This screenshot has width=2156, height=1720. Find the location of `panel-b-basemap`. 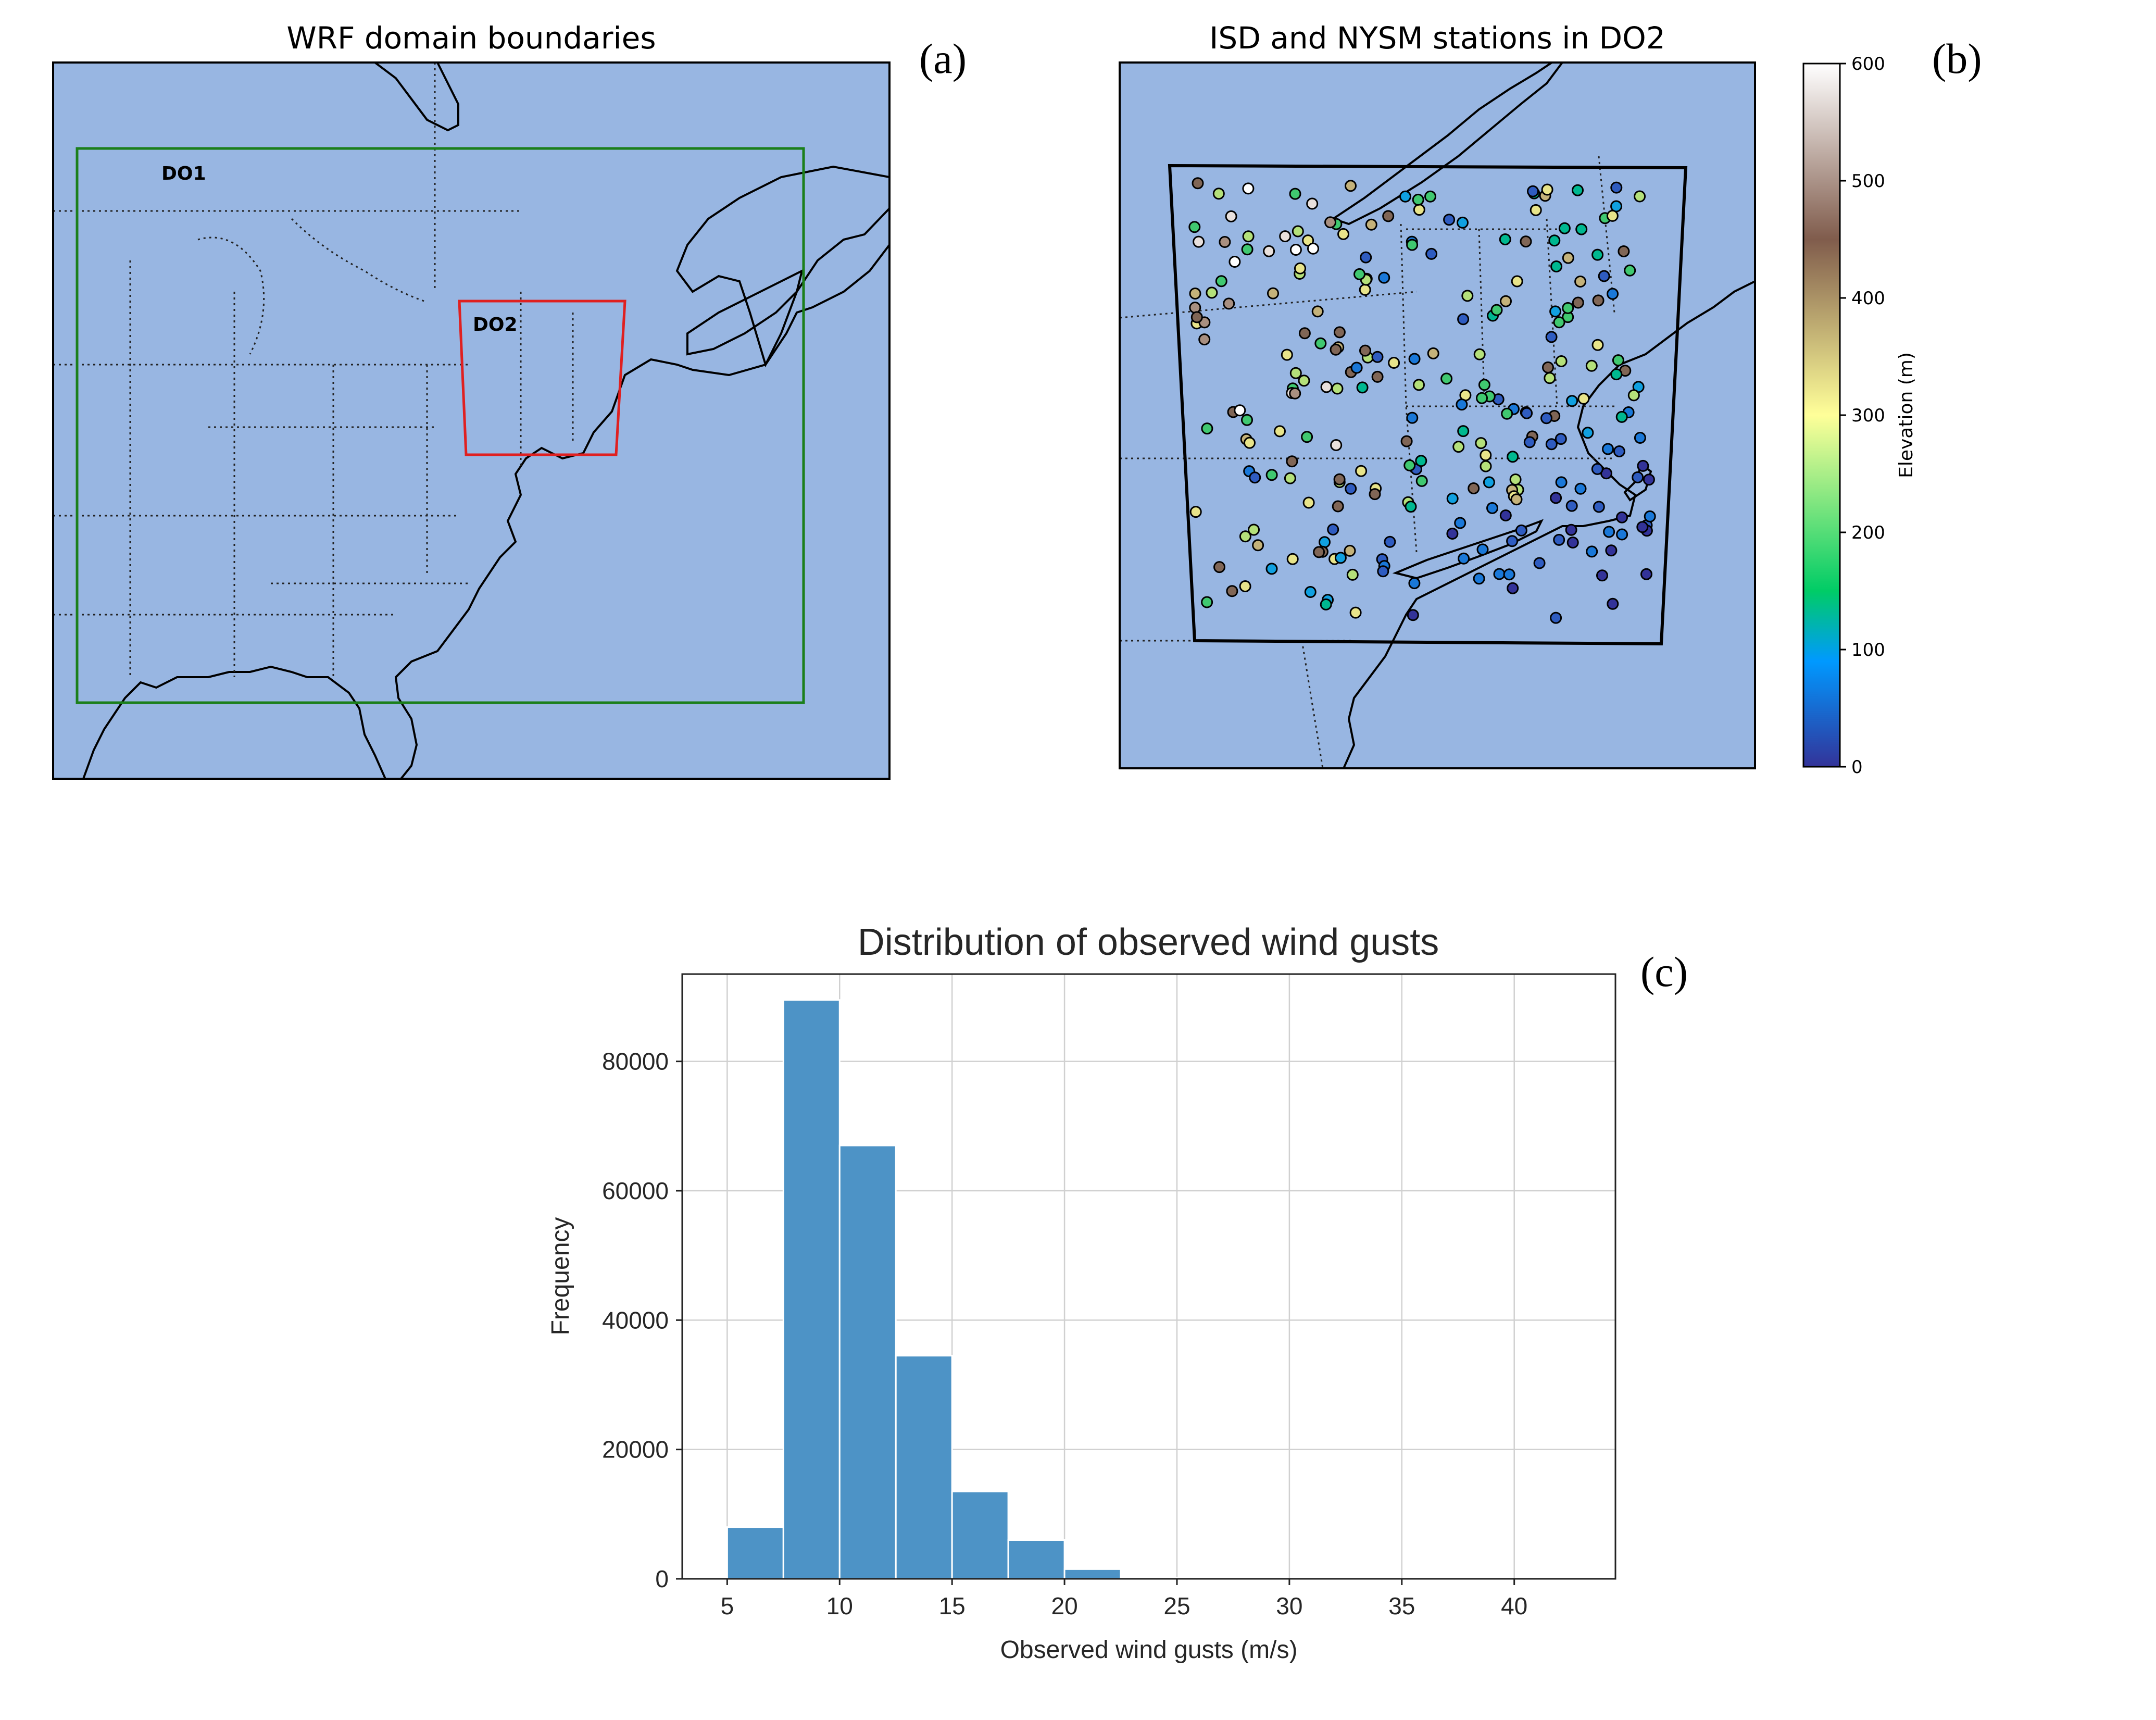

panel-b-basemap is located at coordinates (1437, 415).